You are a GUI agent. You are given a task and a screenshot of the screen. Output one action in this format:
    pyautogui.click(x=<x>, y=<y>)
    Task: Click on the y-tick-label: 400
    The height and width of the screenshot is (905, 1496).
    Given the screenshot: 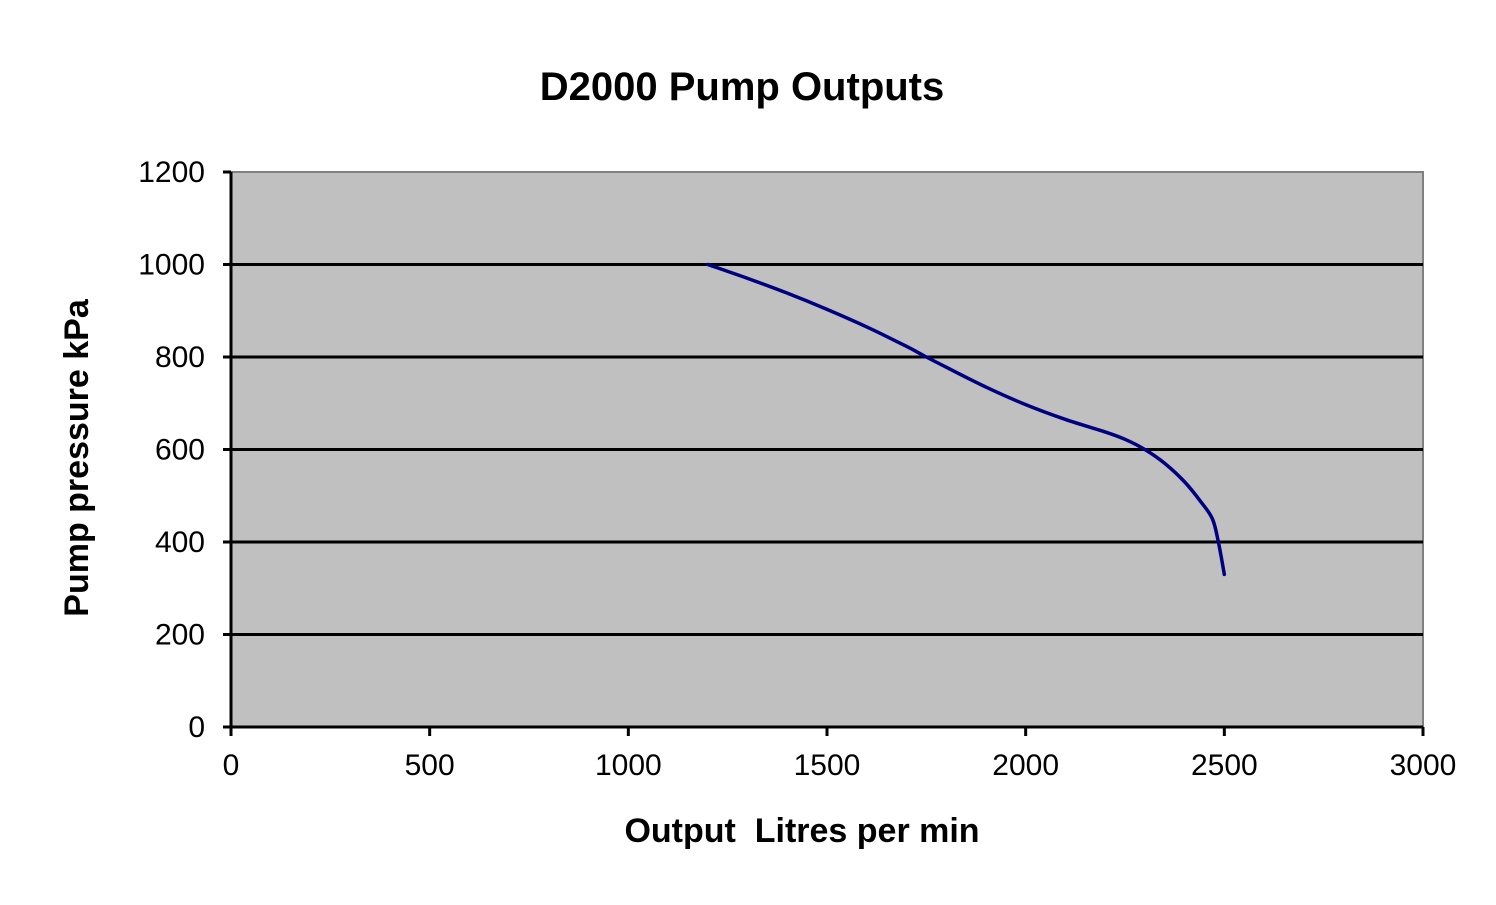 What is the action you would take?
    pyautogui.click(x=180, y=542)
    